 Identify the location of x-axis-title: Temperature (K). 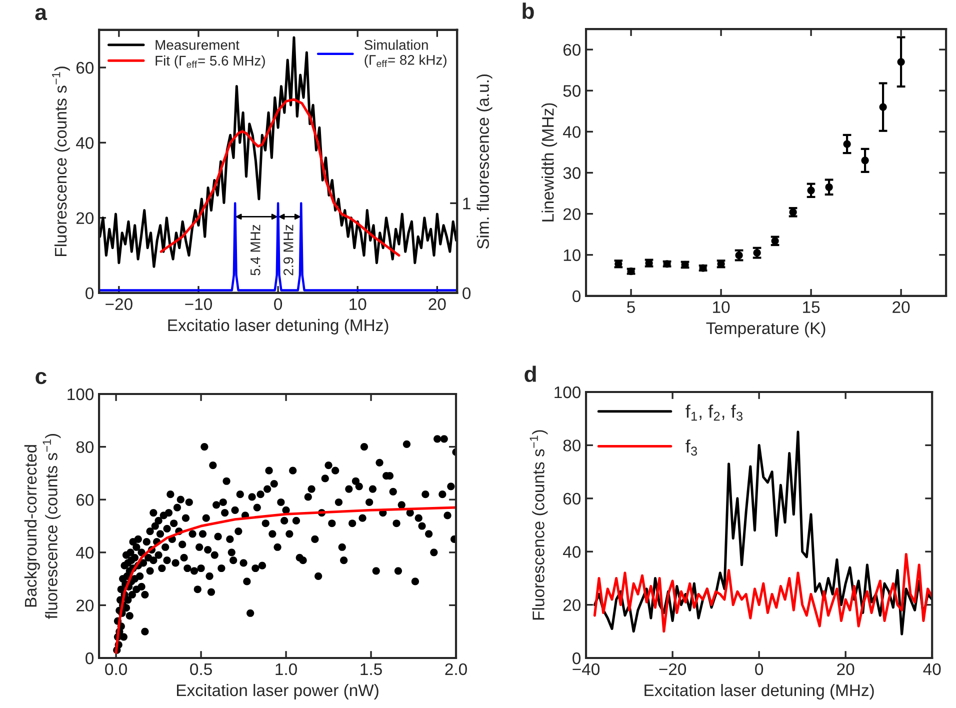
(766, 330).